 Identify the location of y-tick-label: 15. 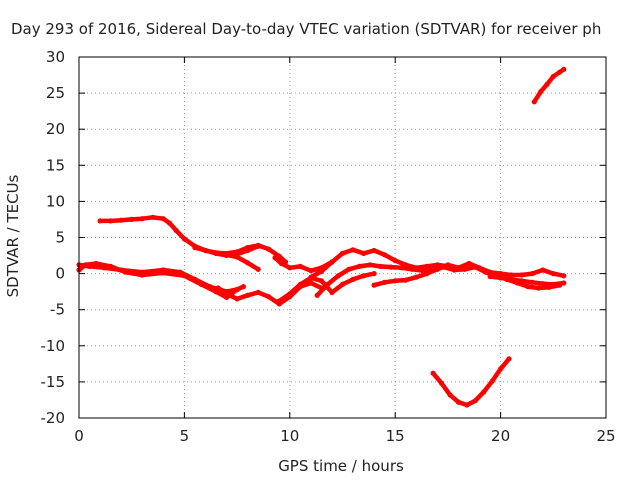
(55, 165).